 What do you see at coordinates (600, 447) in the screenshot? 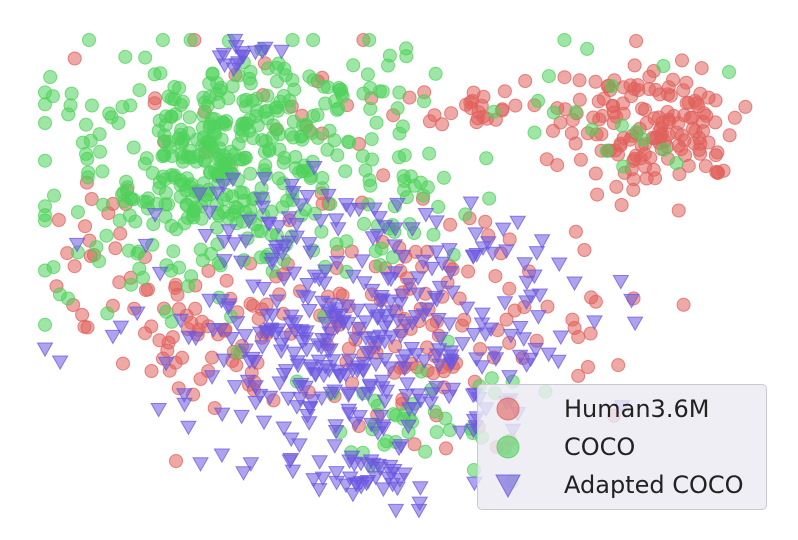
I see `legend-label: COCO` at bounding box center [600, 447].